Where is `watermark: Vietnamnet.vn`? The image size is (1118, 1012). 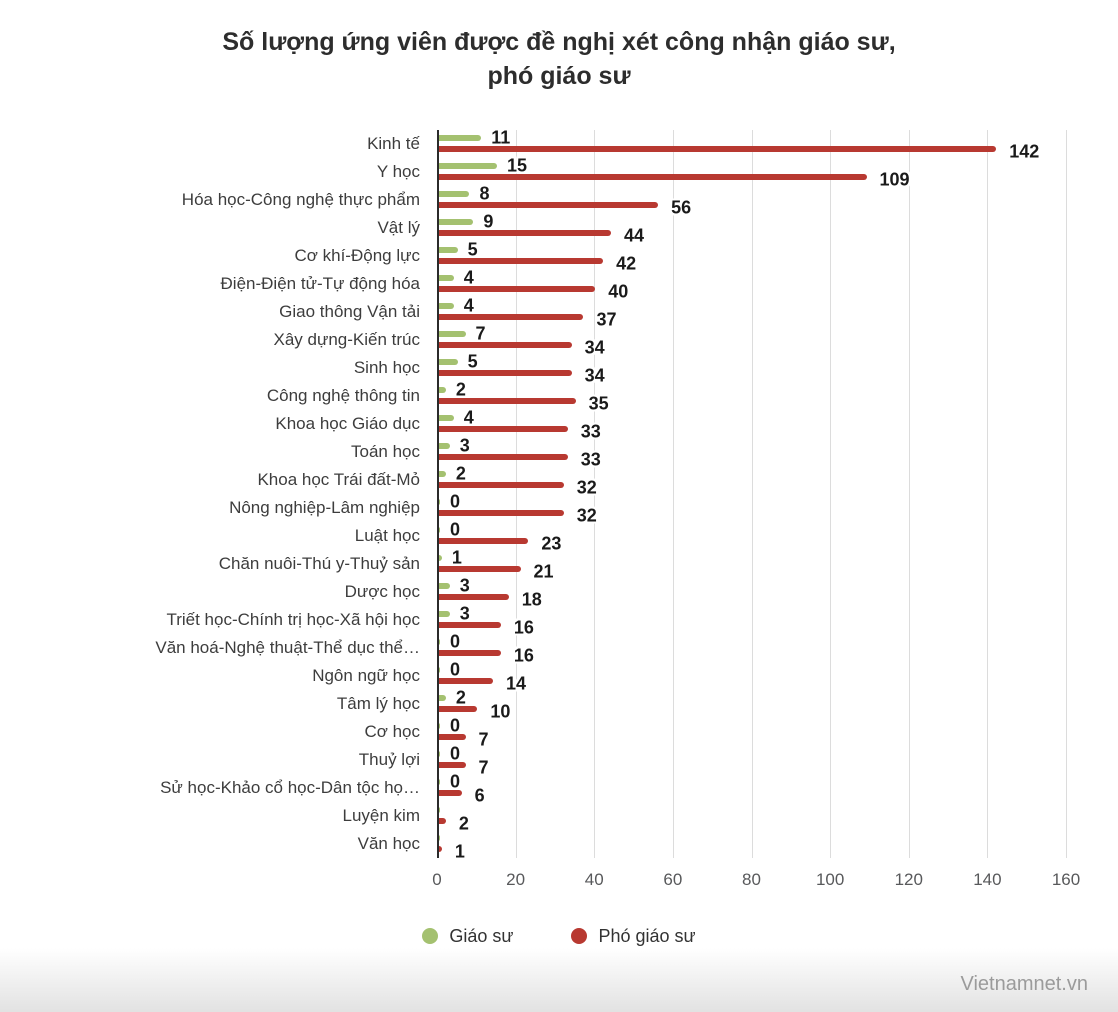
watermark: Vietnamnet.vn is located at coordinates (1024, 984).